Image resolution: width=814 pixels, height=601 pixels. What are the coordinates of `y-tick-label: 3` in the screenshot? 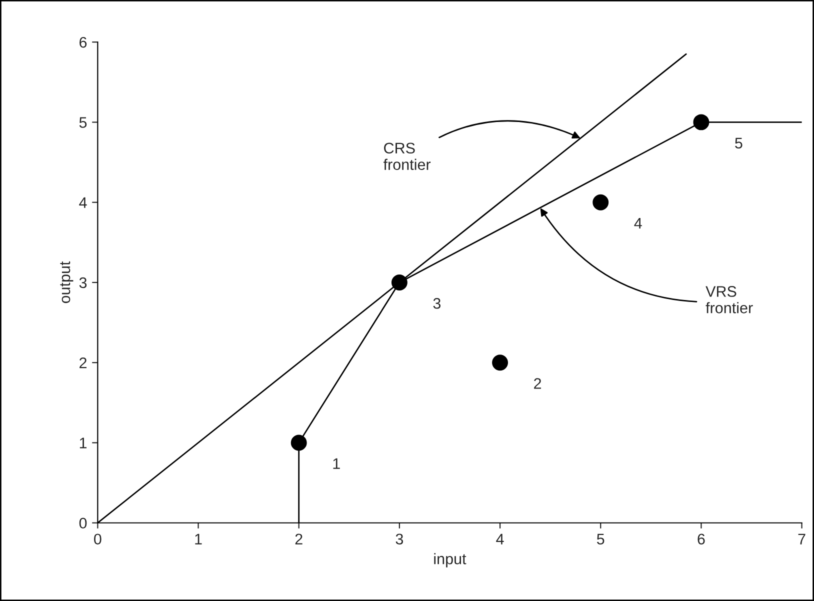 It's located at (83, 282).